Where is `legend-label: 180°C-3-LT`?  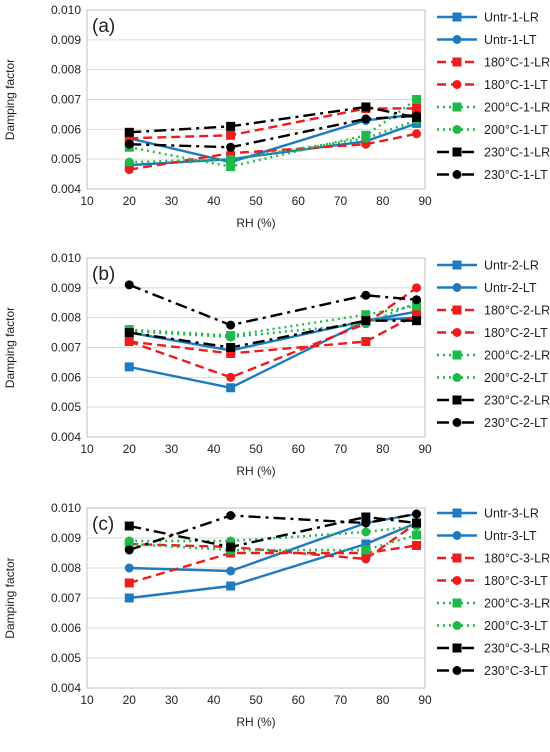
legend-label: 180°C-3-LT is located at coordinates (516, 581).